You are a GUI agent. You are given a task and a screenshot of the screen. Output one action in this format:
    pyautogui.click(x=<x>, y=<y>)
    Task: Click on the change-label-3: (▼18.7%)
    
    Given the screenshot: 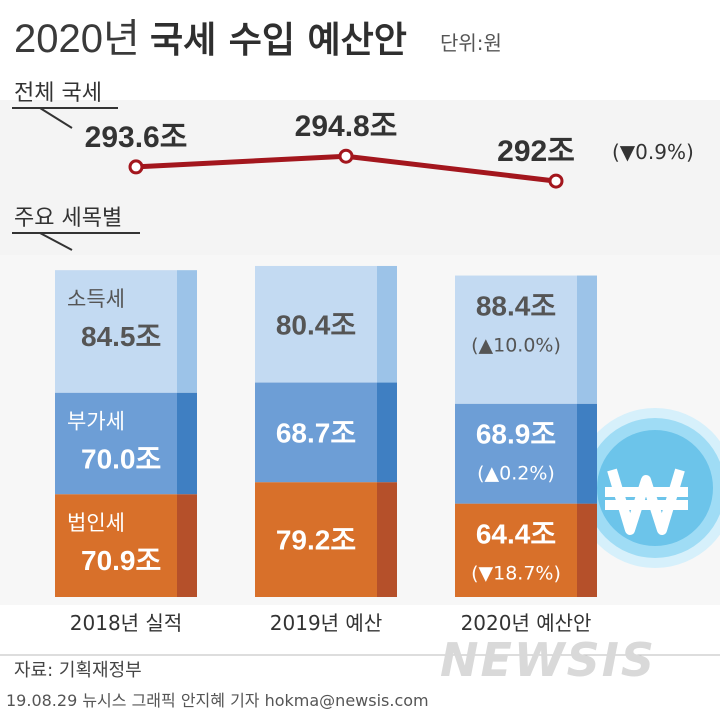 What is the action you would take?
    pyautogui.click(x=516, y=574)
    